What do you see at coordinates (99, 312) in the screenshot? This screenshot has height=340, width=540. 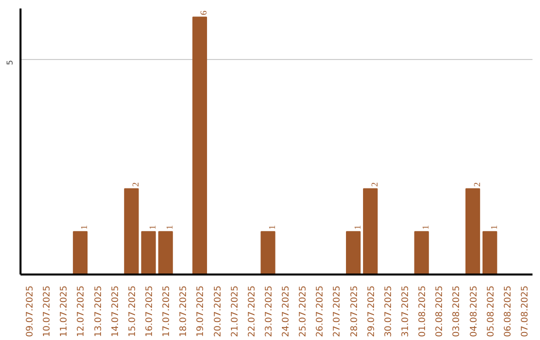 I see `x-tick-label: 13.07.2025` at bounding box center [99, 312].